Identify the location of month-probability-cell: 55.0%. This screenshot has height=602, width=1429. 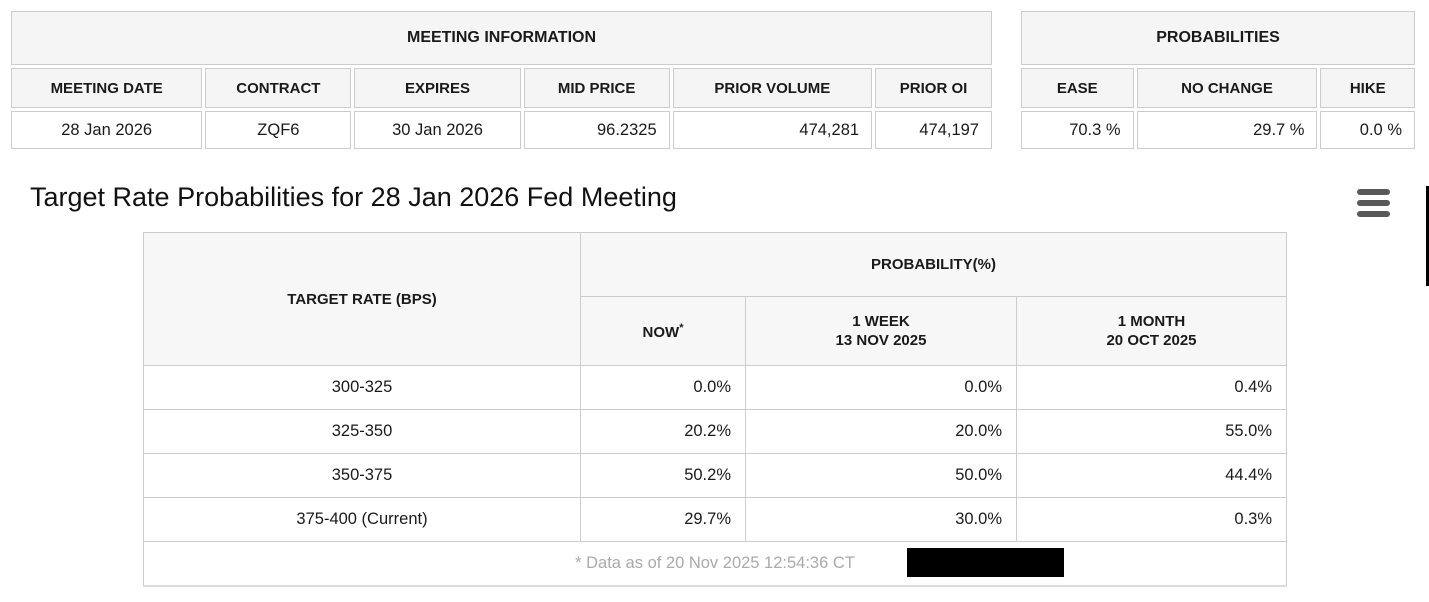
(1151, 431).